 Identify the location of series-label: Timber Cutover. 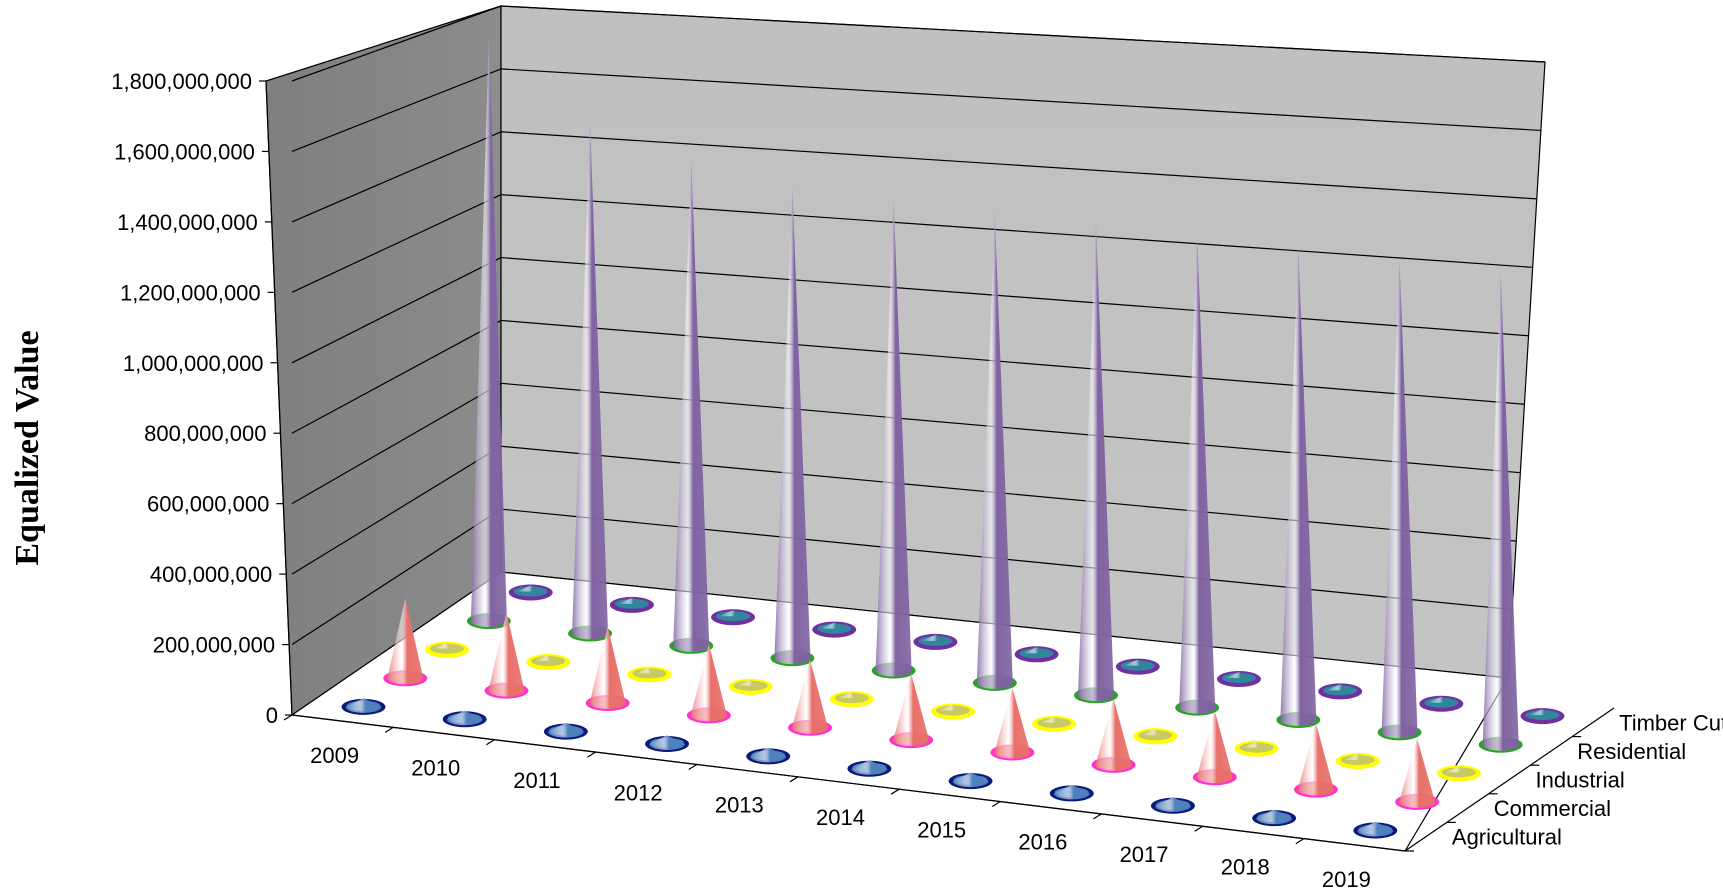
(1671, 722).